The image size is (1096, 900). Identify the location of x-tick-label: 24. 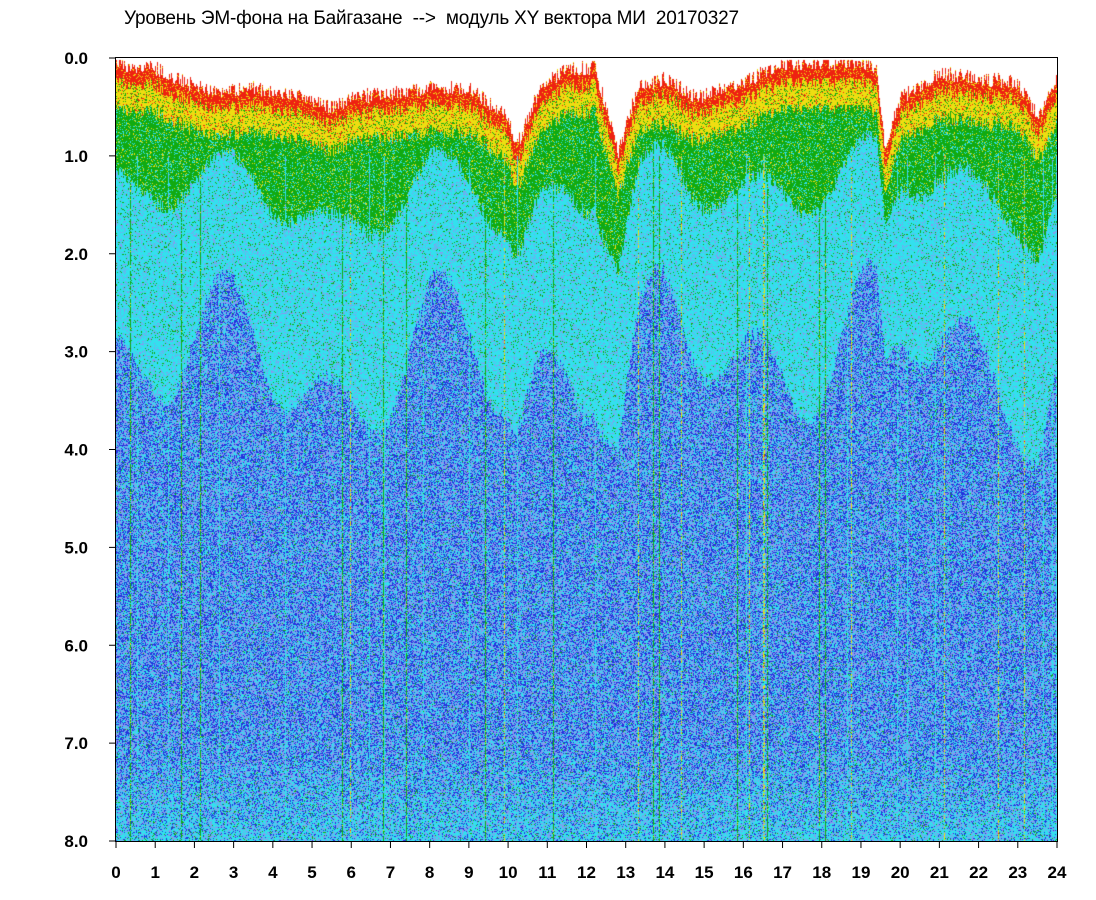
(1057, 872).